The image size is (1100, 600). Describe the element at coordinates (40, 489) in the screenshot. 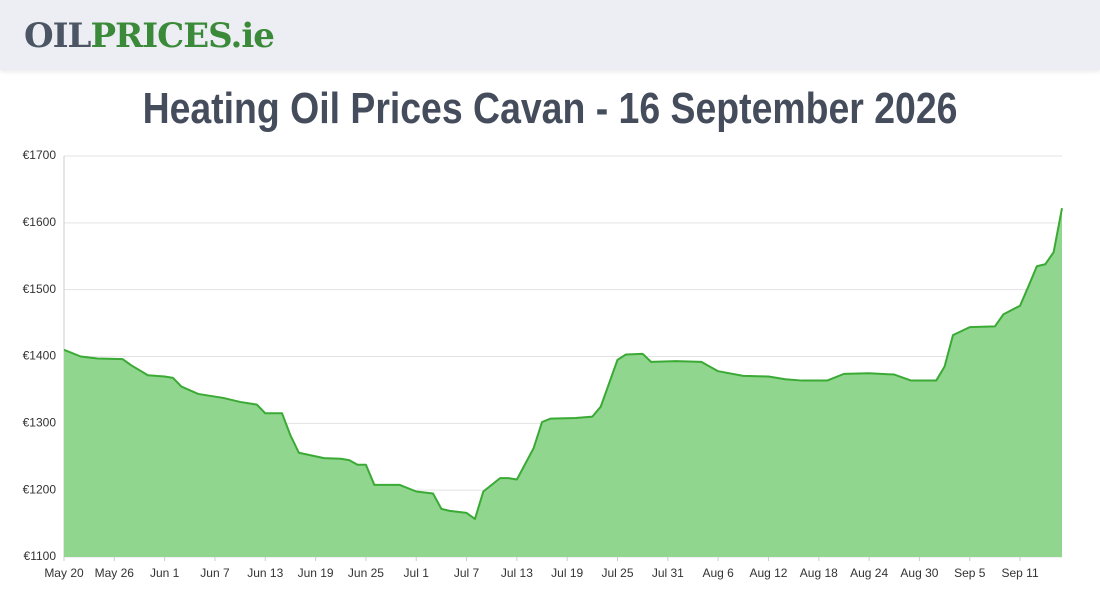

I see `y-tick-label: €1200` at that location.